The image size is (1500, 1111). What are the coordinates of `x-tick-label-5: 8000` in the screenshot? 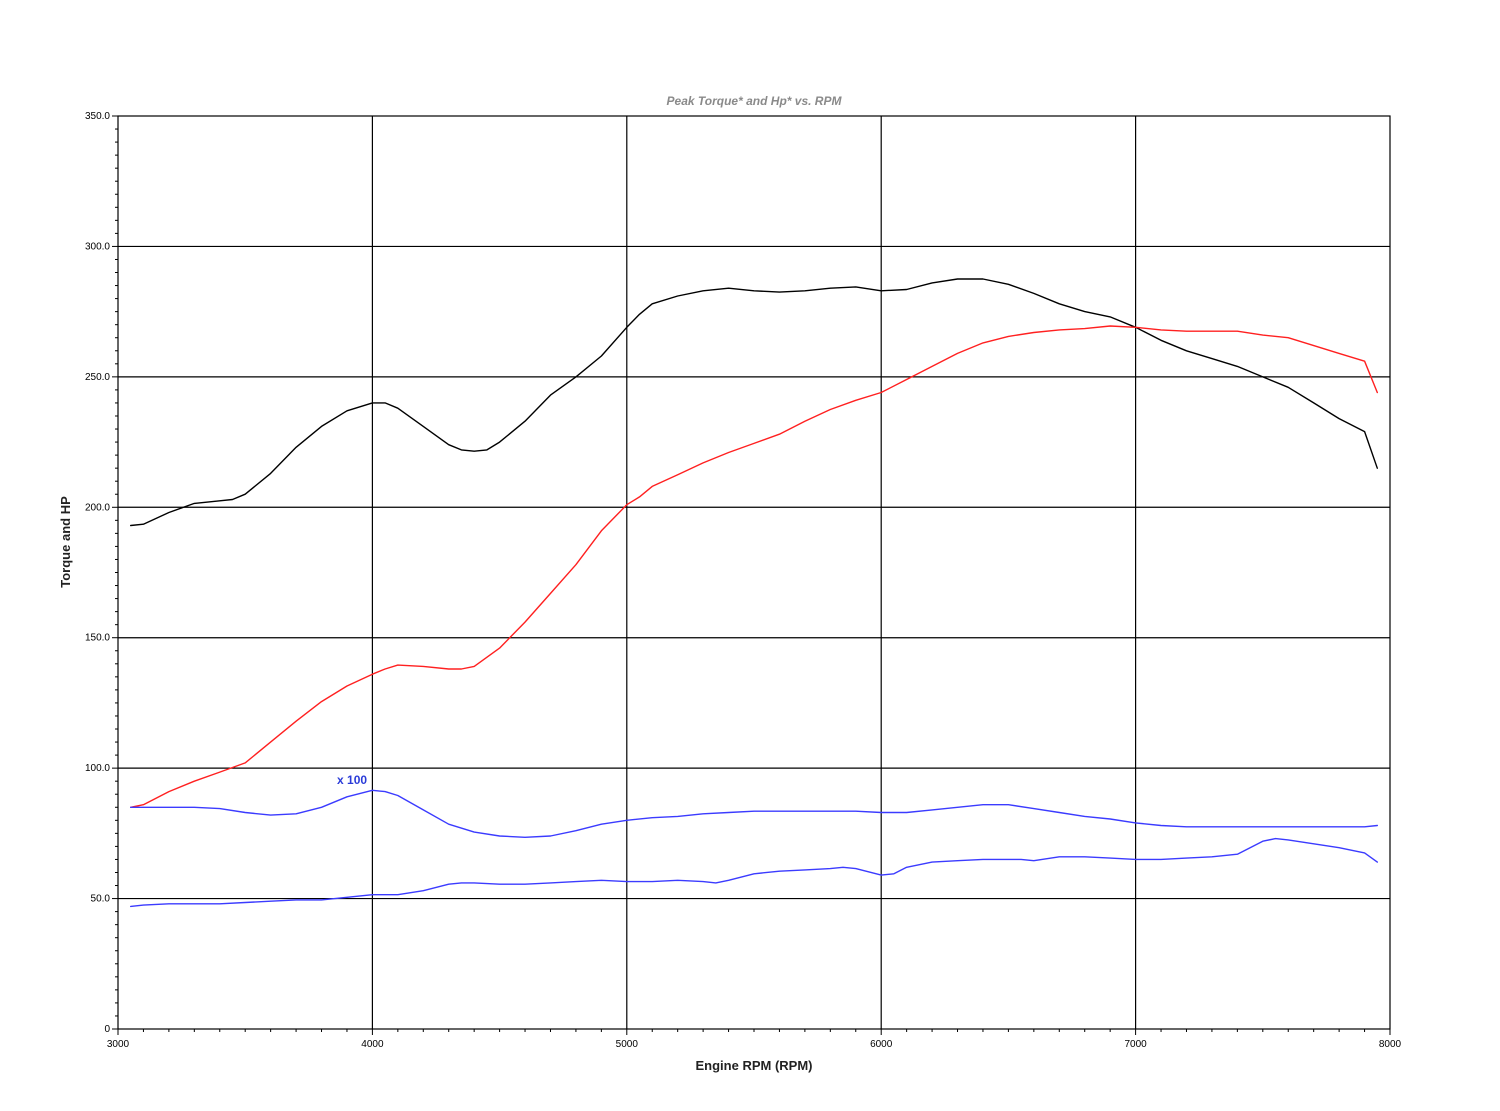 It's located at (1390, 1044).